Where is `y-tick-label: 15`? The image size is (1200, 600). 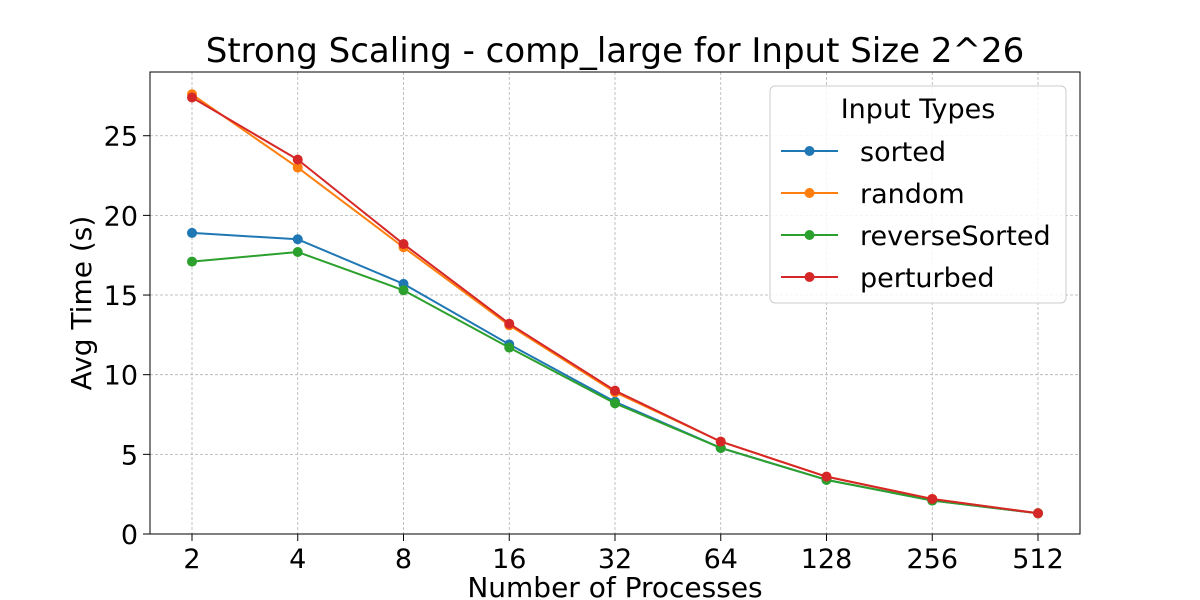 y-tick-label: 15 is located at coordinates (121, 296).